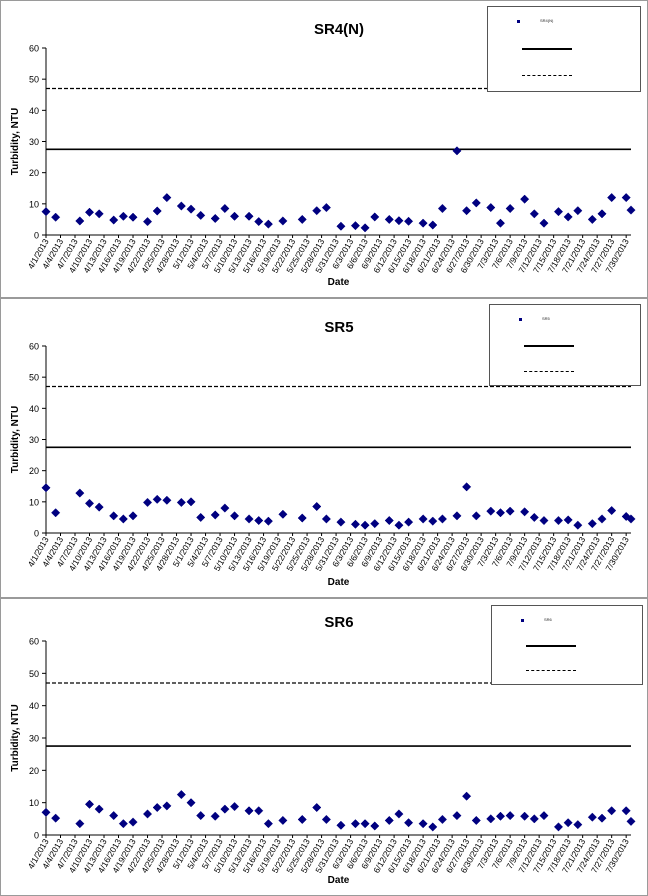 The width and height of the screenshot is (648, 896). I want to click on y-tick-label: 10, so click(34, 502).